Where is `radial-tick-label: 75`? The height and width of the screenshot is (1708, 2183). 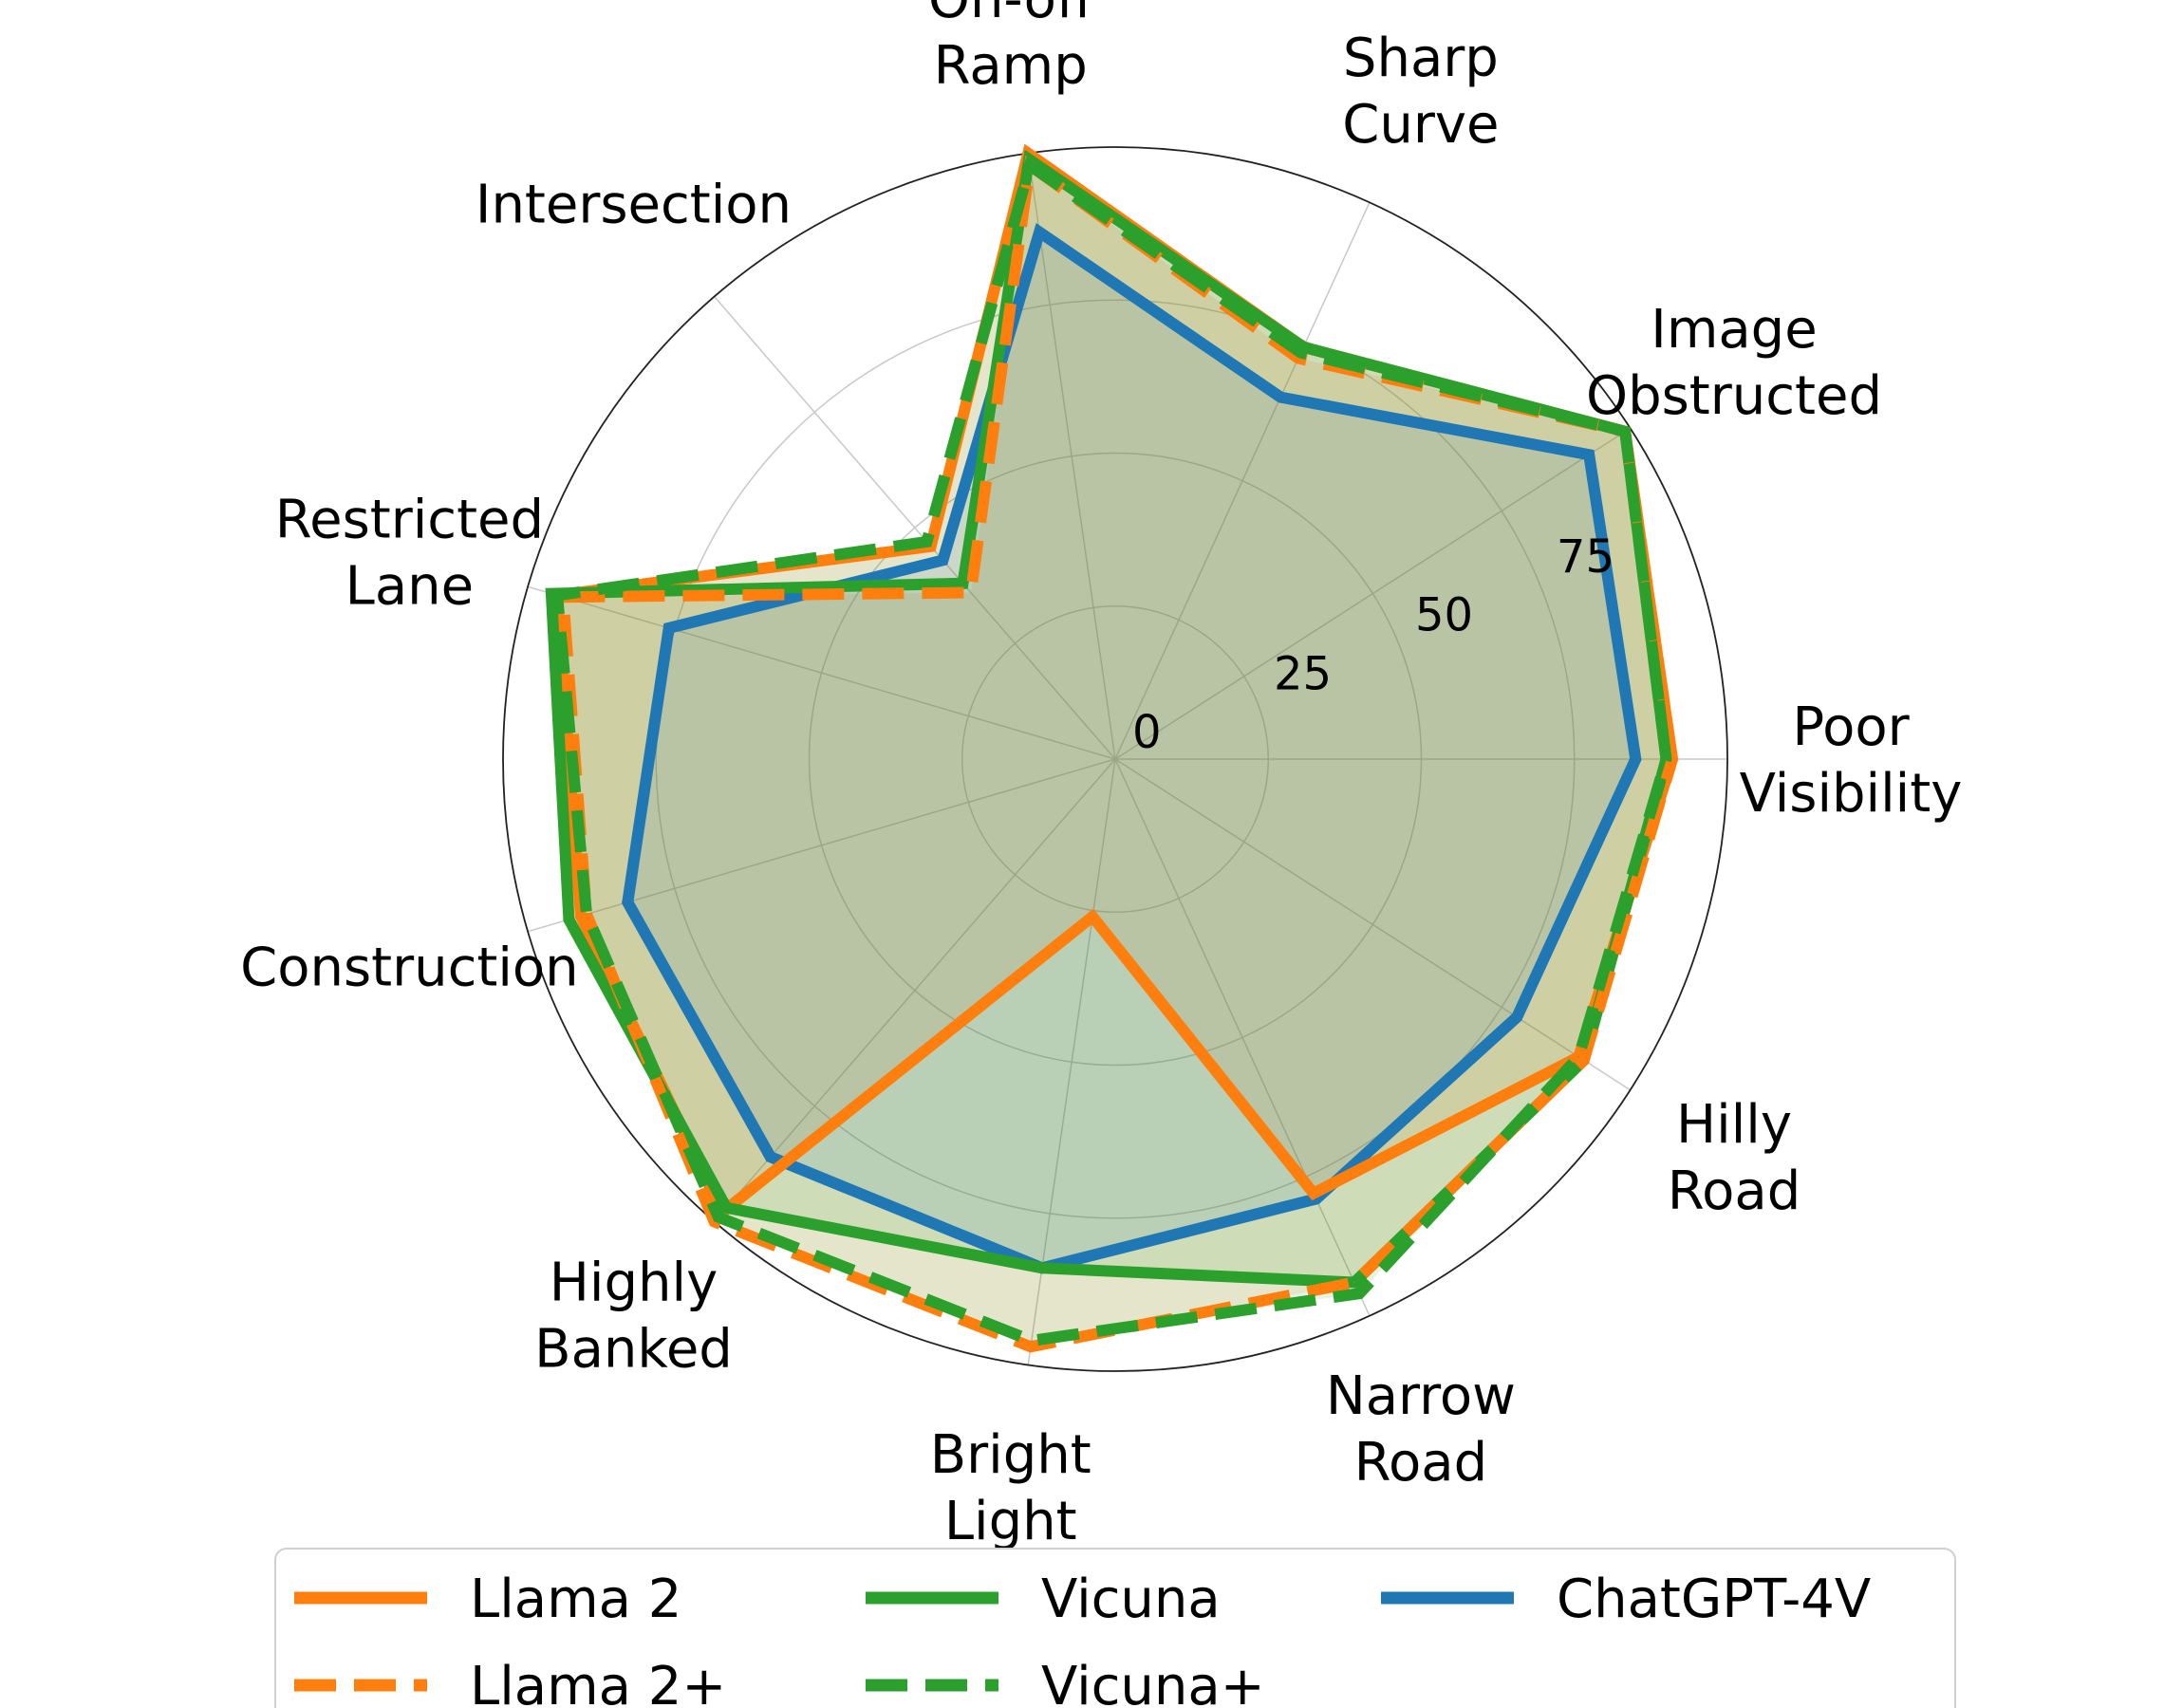
radial-tick-label: 75 is located at coordinates (1585, 557).